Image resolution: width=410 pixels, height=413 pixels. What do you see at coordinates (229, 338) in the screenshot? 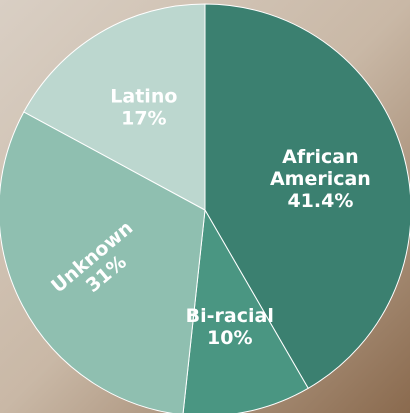
I see `value-label: 10%` at bounding box center [229, 338].